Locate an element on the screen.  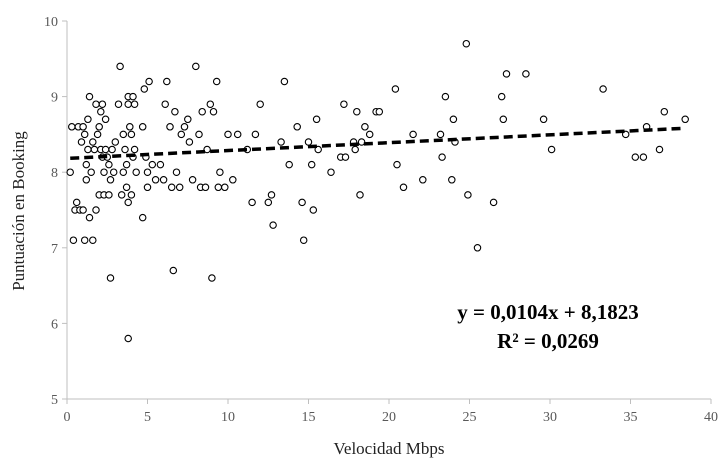
x-tick-label: 0 is located at coordinates (67, 417).